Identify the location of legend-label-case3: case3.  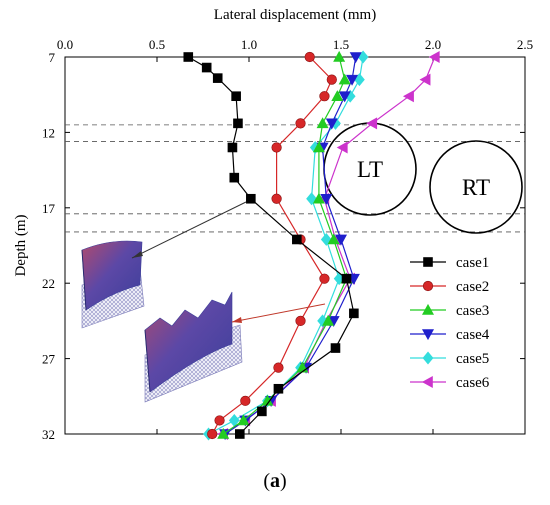
(472, 311).